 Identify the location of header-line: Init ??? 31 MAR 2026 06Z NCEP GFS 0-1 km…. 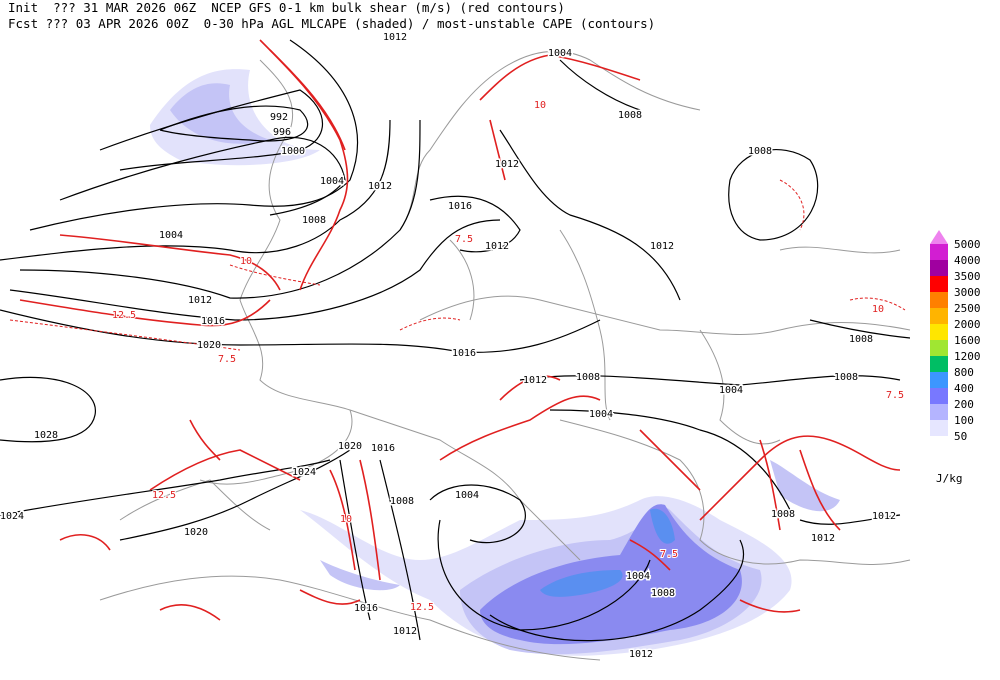
(286, 7).